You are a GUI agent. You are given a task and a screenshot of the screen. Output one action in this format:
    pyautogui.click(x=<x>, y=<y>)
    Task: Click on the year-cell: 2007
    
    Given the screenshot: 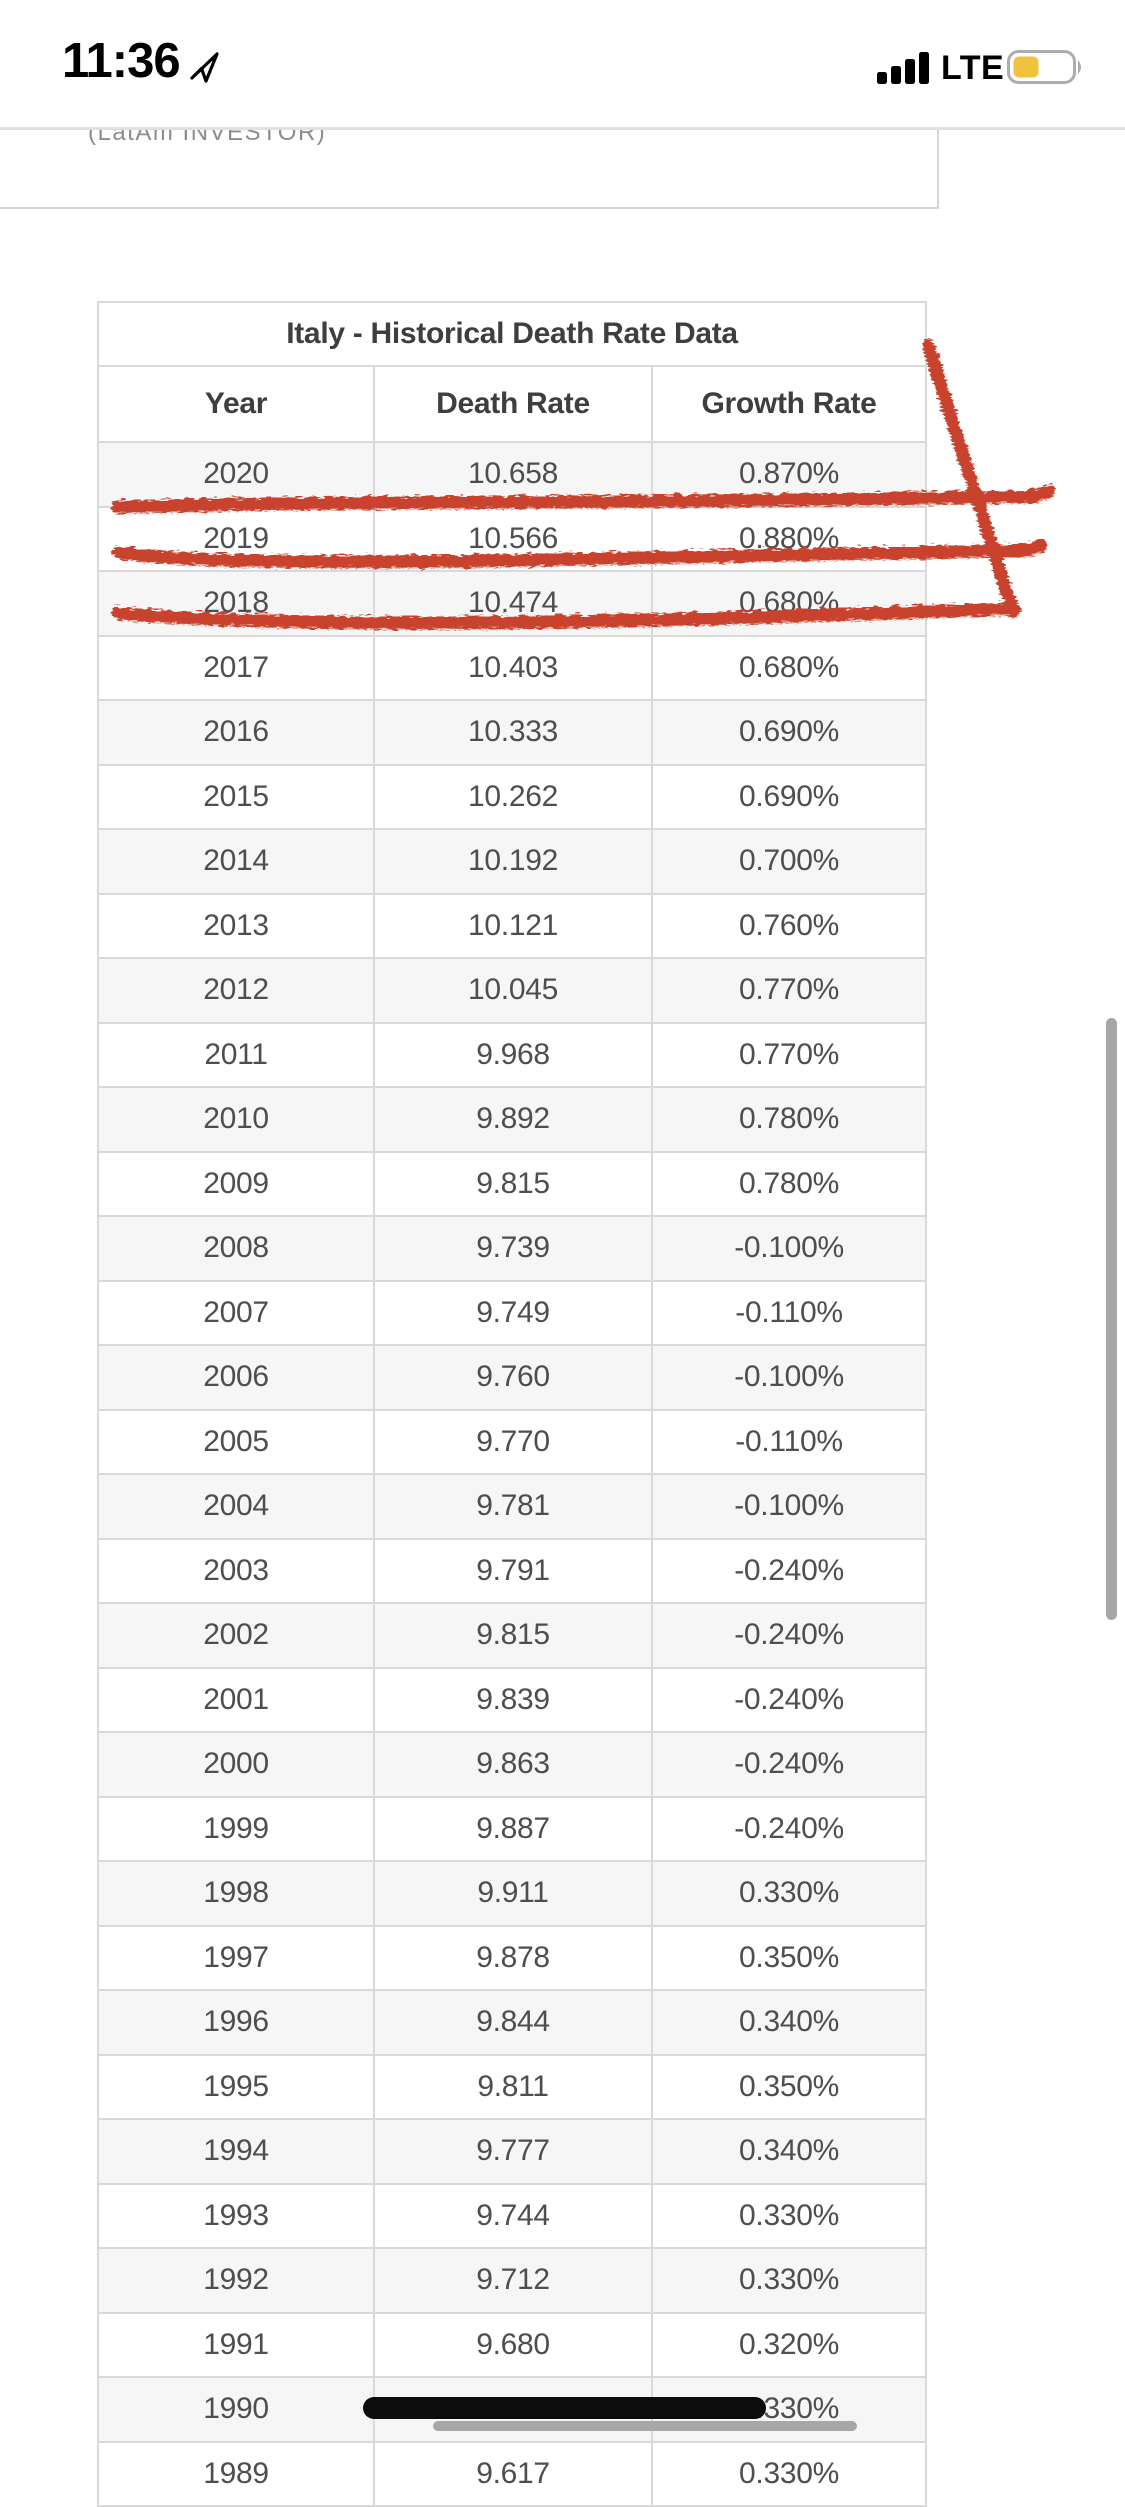 What is the action you would take?
    pyautogui.click(x=236, y=1312)
    